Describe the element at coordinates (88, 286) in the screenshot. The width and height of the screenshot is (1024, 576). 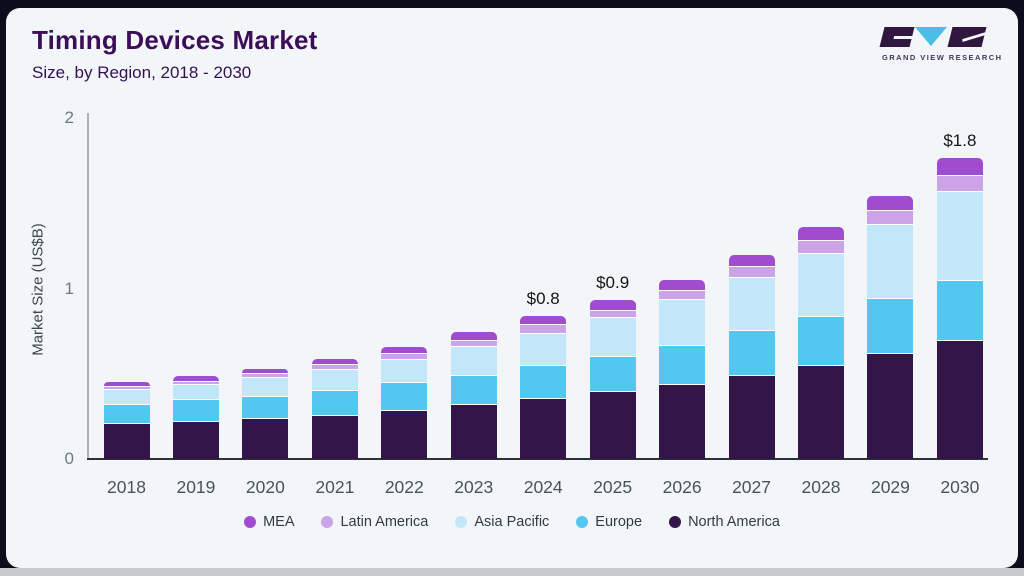
I see `y-axis-line` at that location.